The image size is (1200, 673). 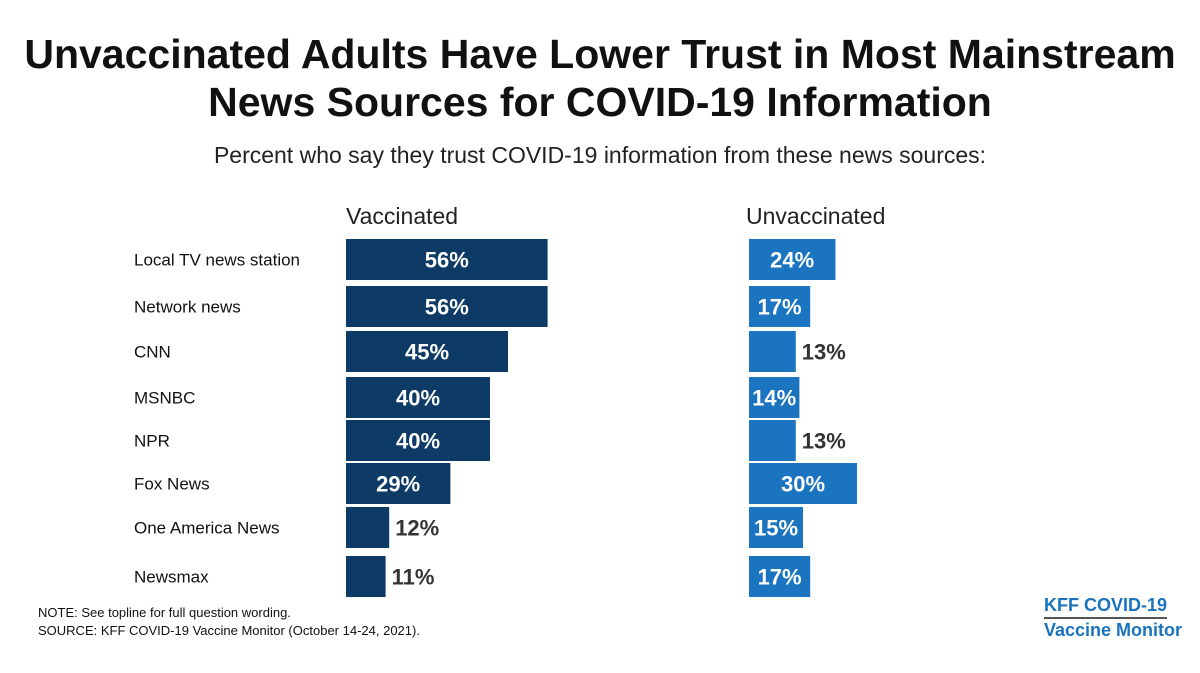 What do you see at coordinates (413, 577) in the screenshot?
I see `data-label: 11%` at bounding box center [413, 577].